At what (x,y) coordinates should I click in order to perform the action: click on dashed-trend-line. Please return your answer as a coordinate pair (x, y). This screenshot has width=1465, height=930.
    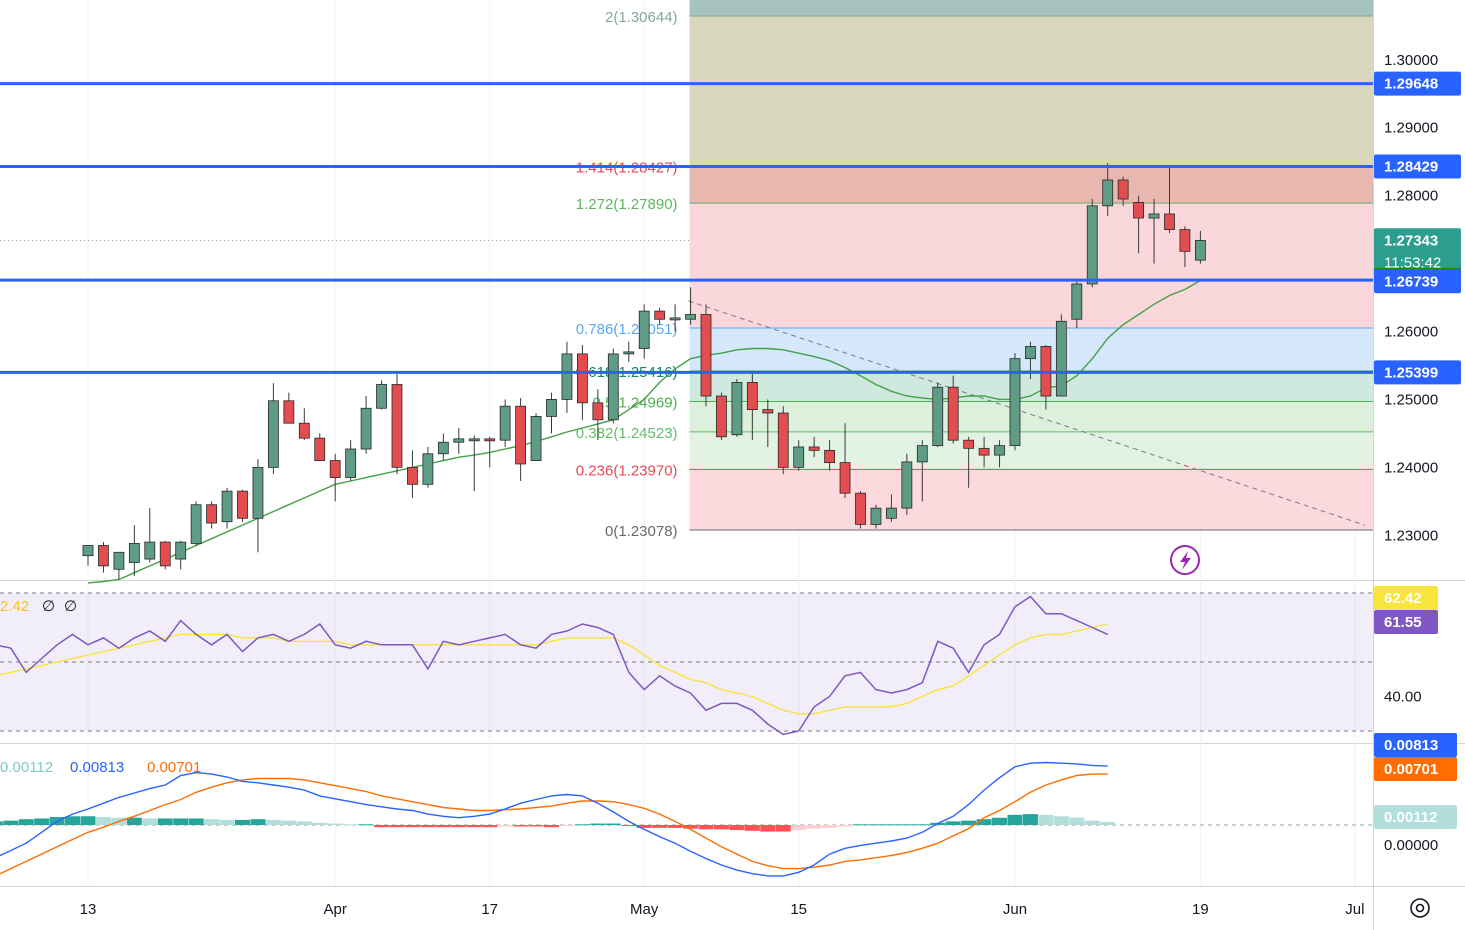
    Looking at the image, I should click on (1027, 413).